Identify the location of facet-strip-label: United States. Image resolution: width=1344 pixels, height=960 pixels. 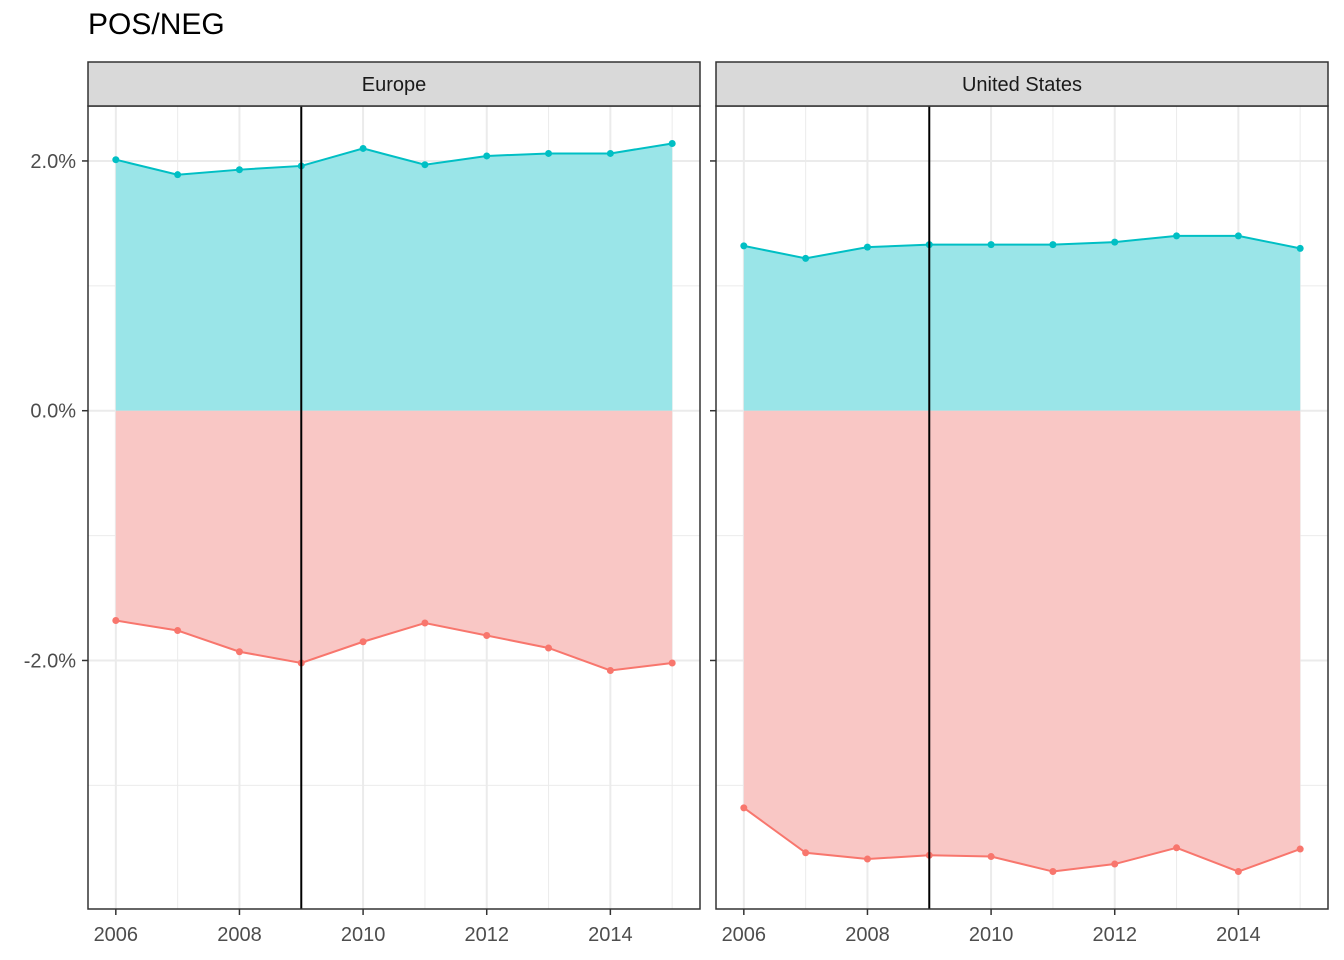
(1022, 85).